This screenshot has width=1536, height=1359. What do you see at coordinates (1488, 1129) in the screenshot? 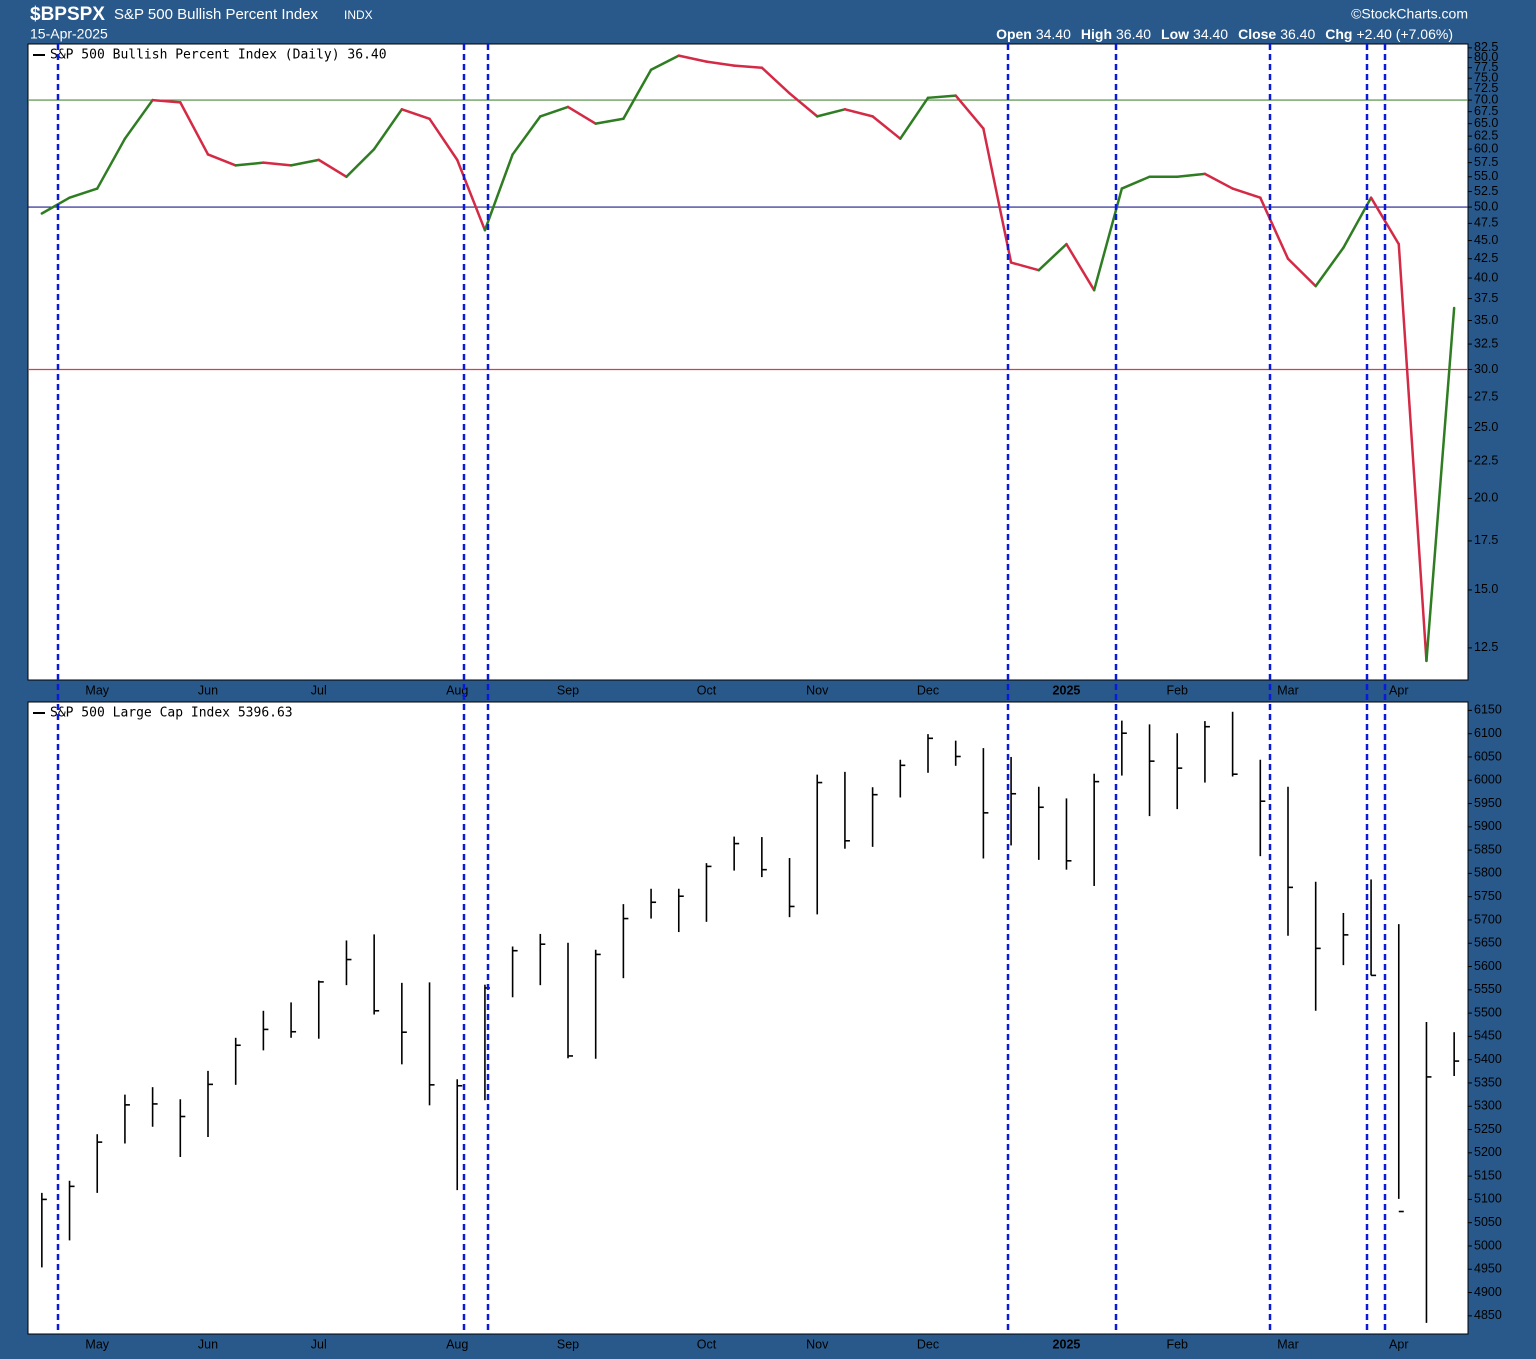
I see `y-tick-label: 5250` at bounding box center [1488, 1129].